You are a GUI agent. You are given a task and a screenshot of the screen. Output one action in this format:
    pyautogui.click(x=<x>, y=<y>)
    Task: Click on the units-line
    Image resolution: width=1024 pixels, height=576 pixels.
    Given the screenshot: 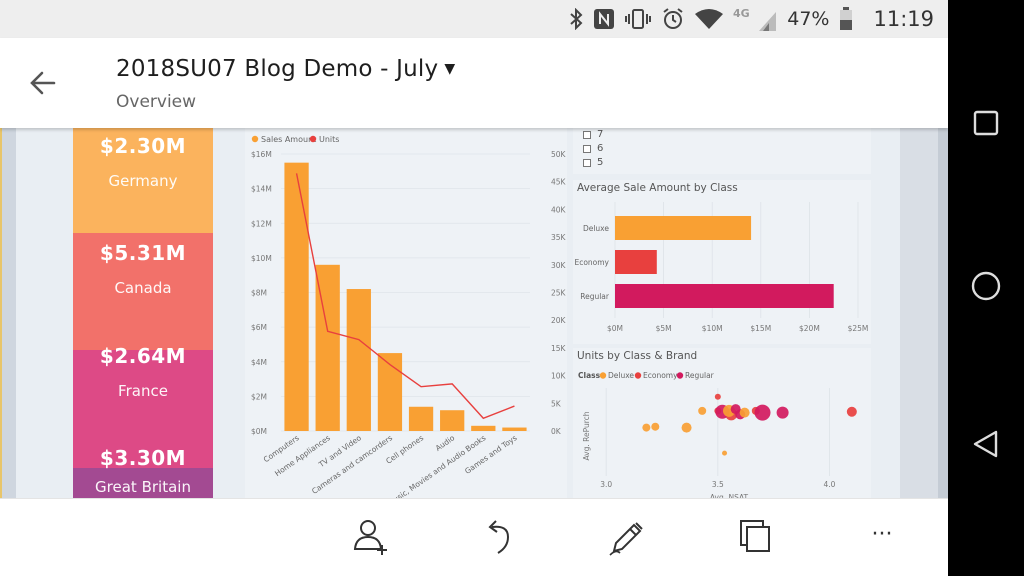 What is the action you would take?
    pyautogui.click(x=405, y=296)
    